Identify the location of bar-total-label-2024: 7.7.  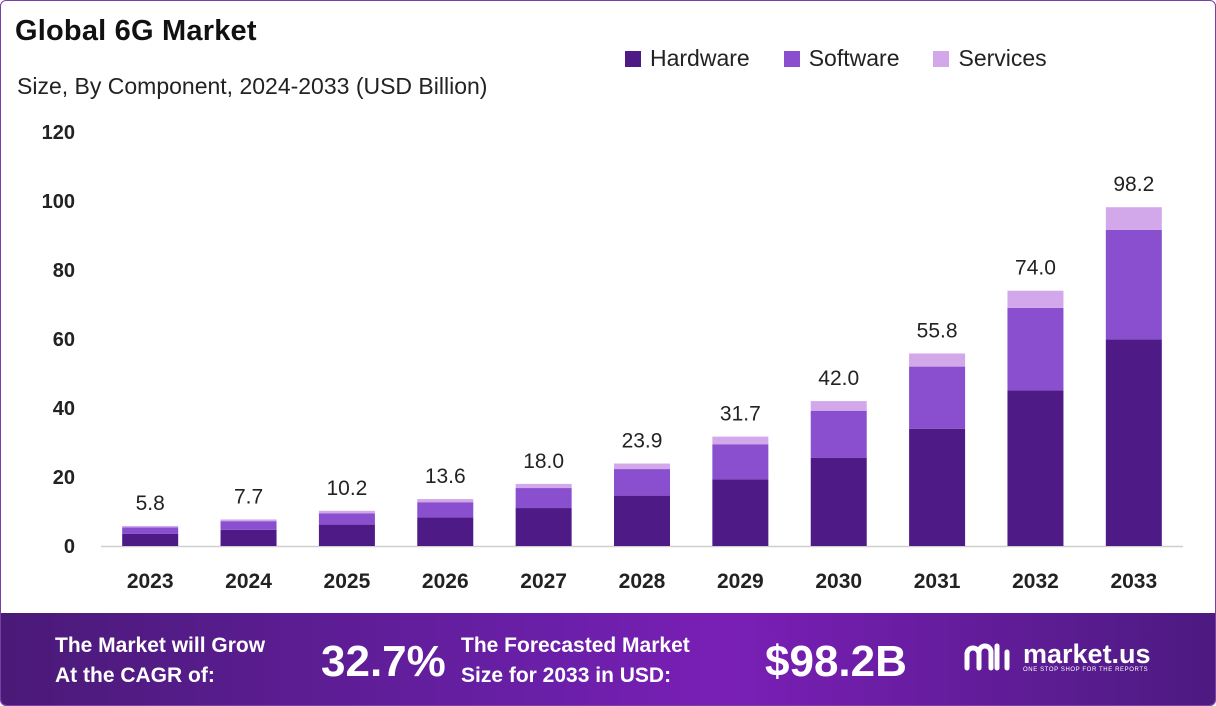
(248, 496).